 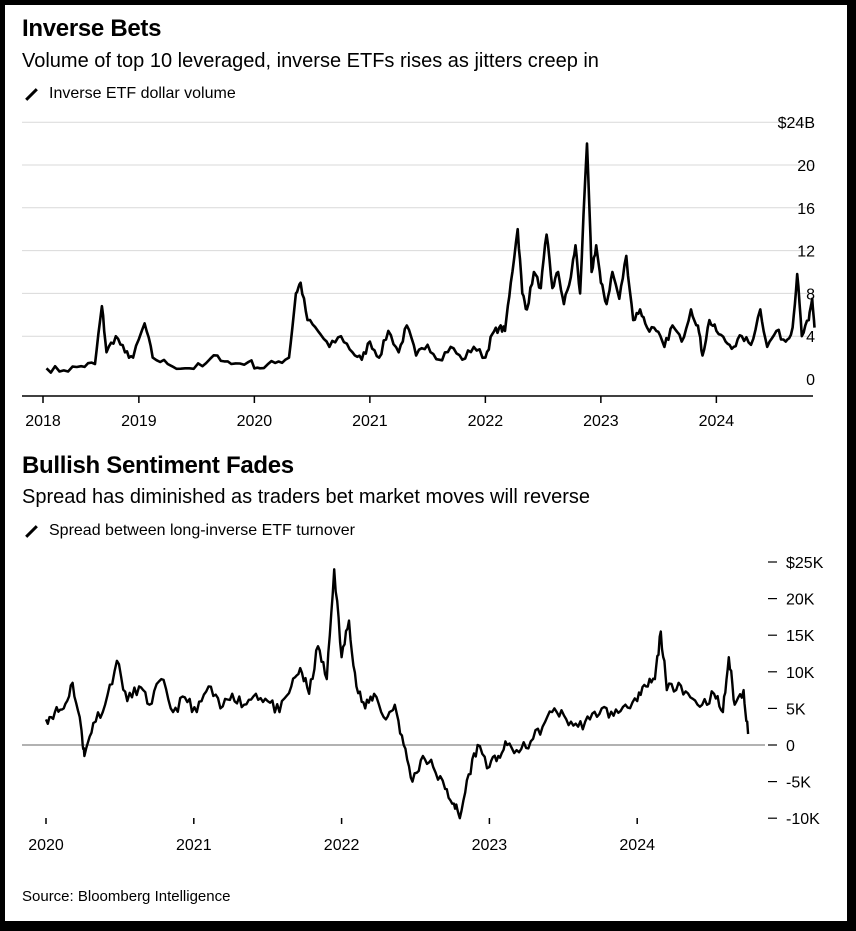 I want to click on y-tick-label: 20, so click(x=806, y=166).